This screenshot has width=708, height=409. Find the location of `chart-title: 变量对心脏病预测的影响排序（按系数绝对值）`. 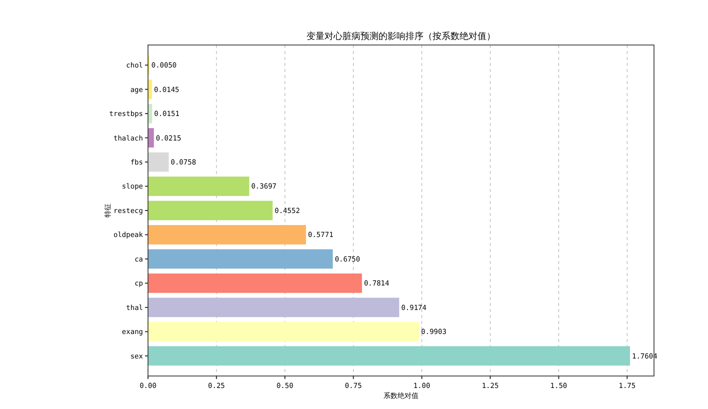

chart-title: 变量对心脏病预测的影响排序（按系数绝对值） is located at coordinates (401, 36).